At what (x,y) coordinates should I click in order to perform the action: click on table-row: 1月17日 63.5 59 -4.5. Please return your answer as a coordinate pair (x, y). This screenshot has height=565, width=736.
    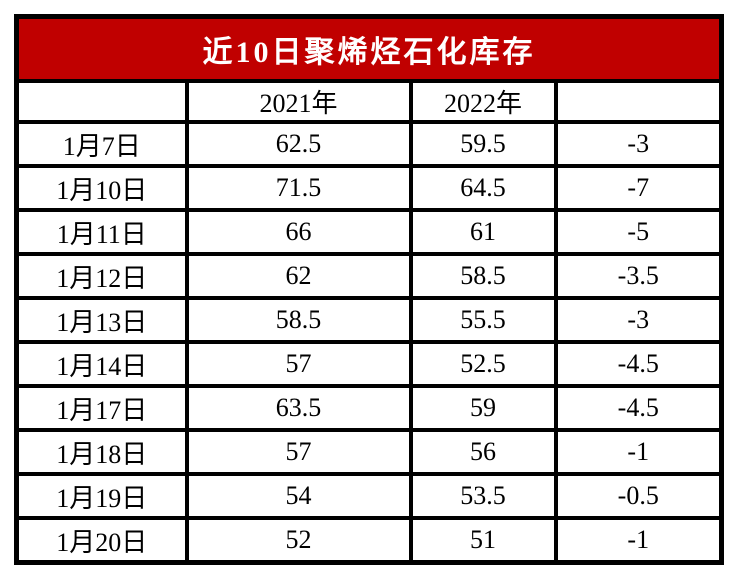
    Looking at the image, I should click on (369, 408).